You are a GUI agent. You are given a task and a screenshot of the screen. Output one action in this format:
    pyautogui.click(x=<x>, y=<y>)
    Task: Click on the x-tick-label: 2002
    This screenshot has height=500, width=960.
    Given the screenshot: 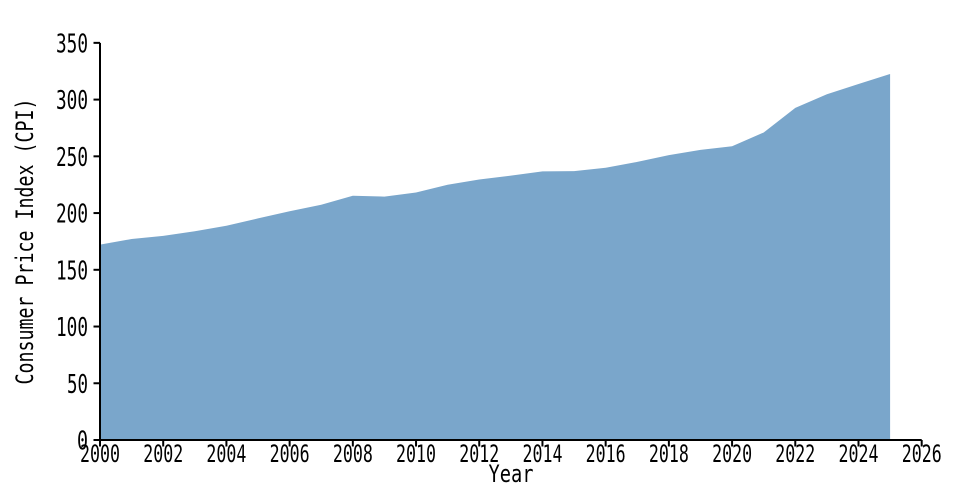 What is the action you would take?
    pyautogui.click(x=163, y=454)
    